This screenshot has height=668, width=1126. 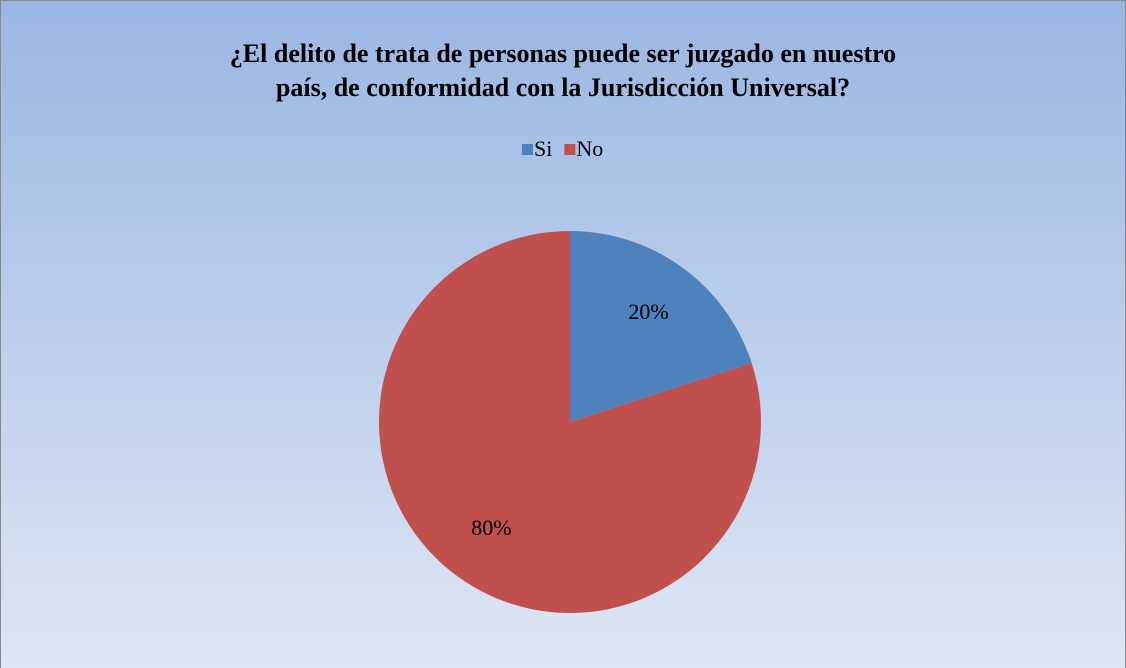 What do you see at coordinates (648, 311) in the screenshot?
I see `data-label: 20%` at bounding box center [648, 311].